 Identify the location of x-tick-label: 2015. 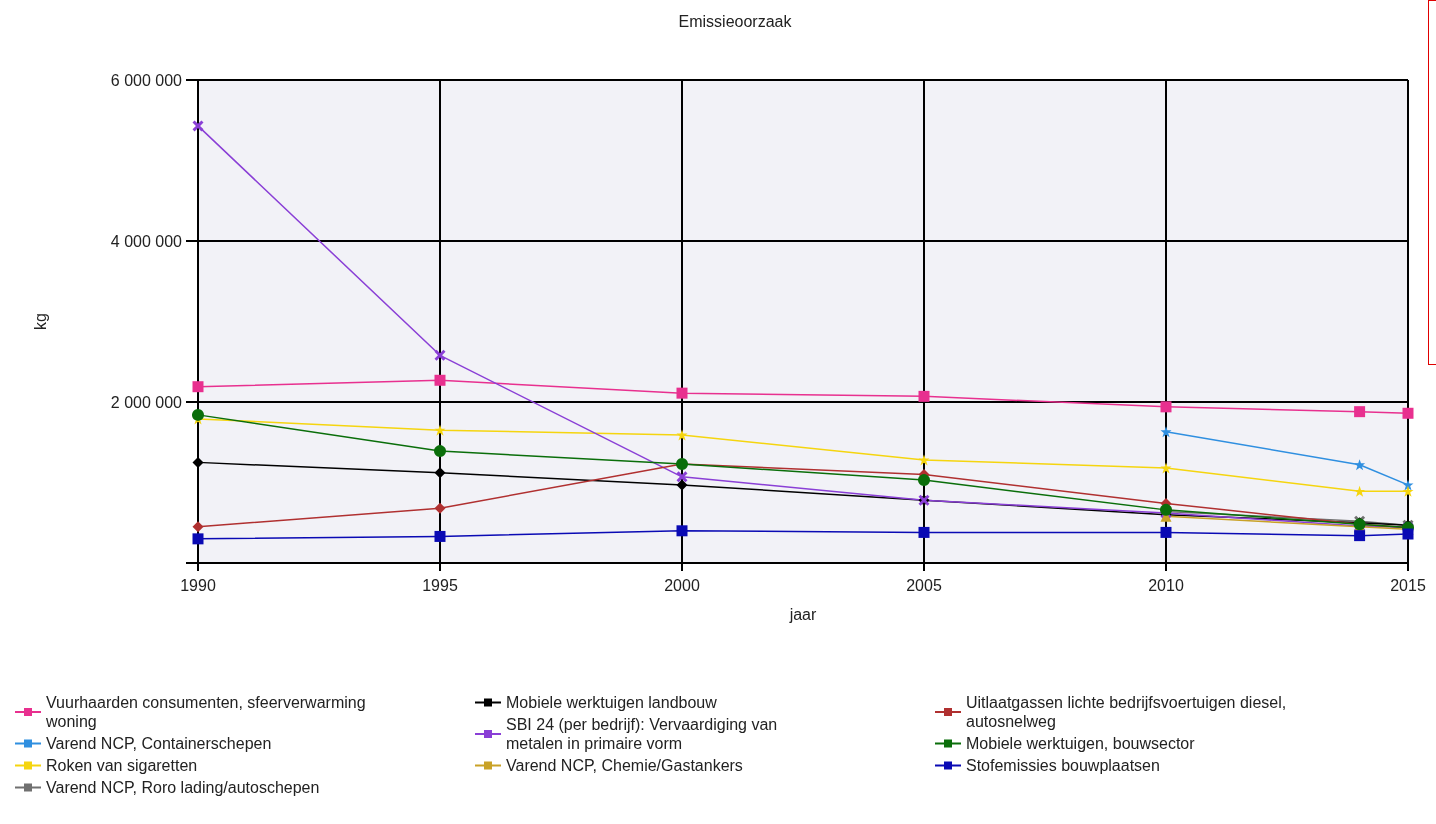
(1408, 585).